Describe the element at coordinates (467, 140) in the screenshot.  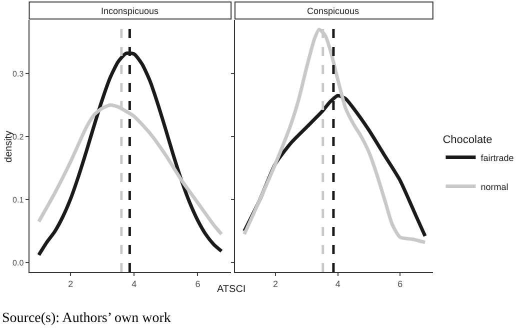
I see `legend-title: Chocolate` at that location.